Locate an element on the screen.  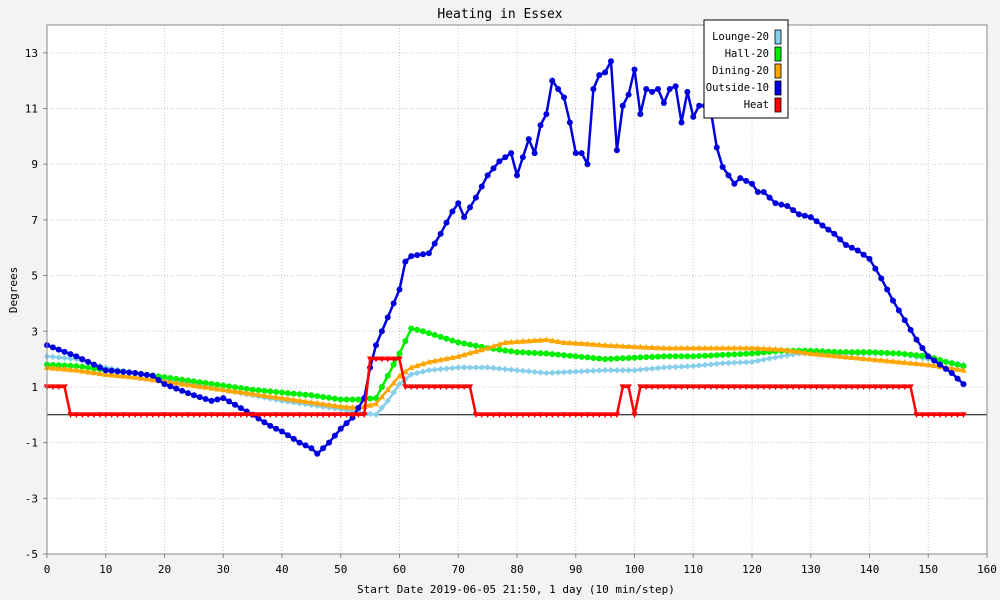
x-tick-label: 50 is located at coordinates (340, 569).